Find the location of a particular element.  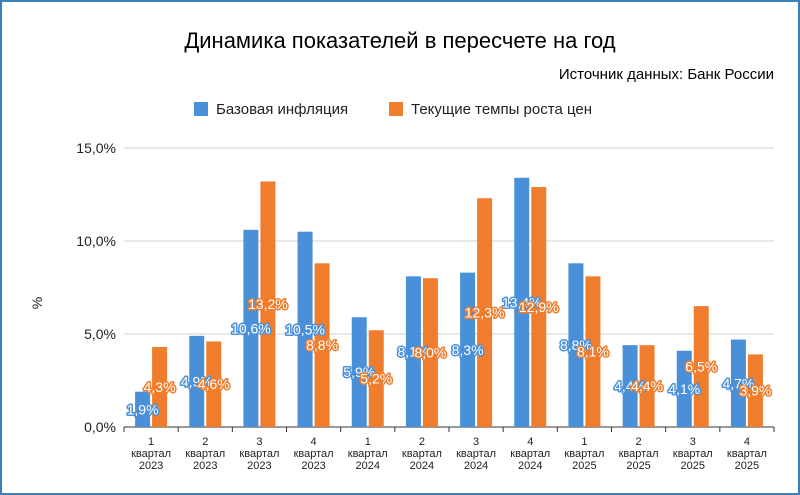

x-tick-label: 1 квартал 2024 is located at coordinates (368, 454).